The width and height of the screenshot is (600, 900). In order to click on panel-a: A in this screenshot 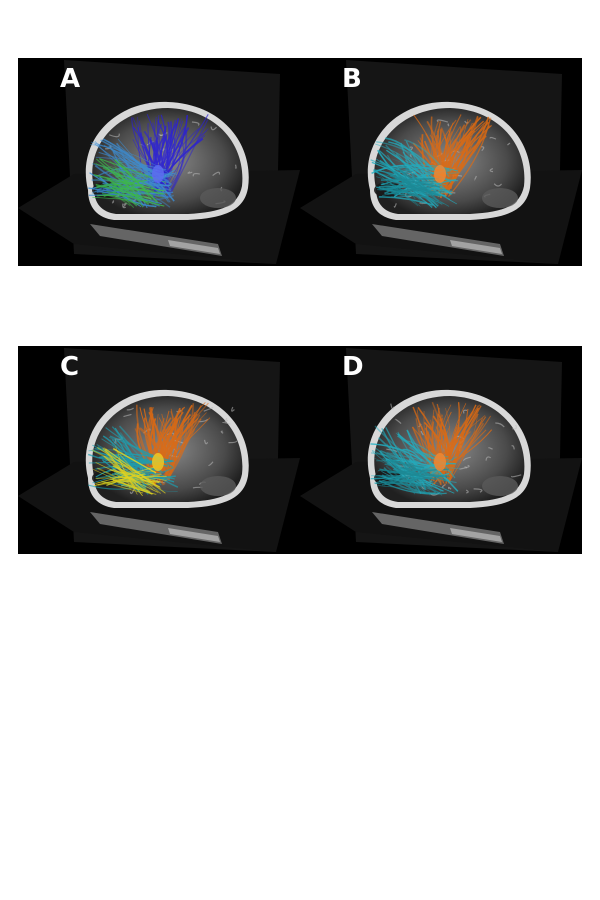, I will do `click(159, 162)`.